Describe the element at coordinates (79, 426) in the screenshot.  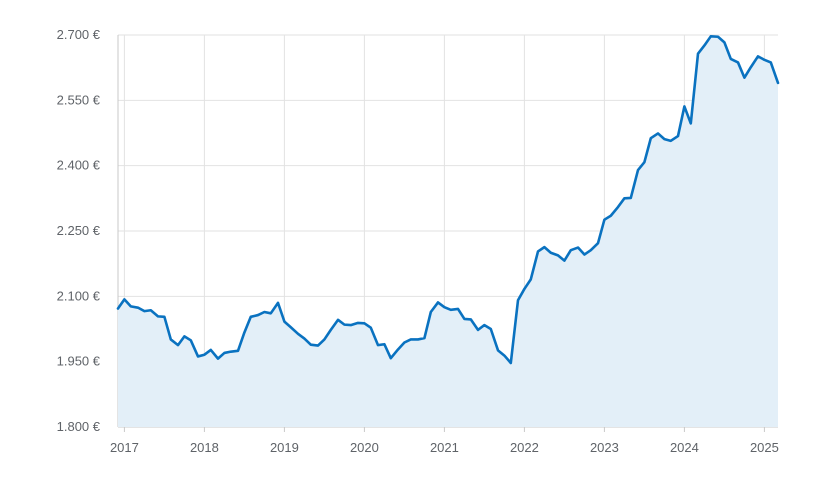
I see `y-tick-label: 1.800 €` at that location.